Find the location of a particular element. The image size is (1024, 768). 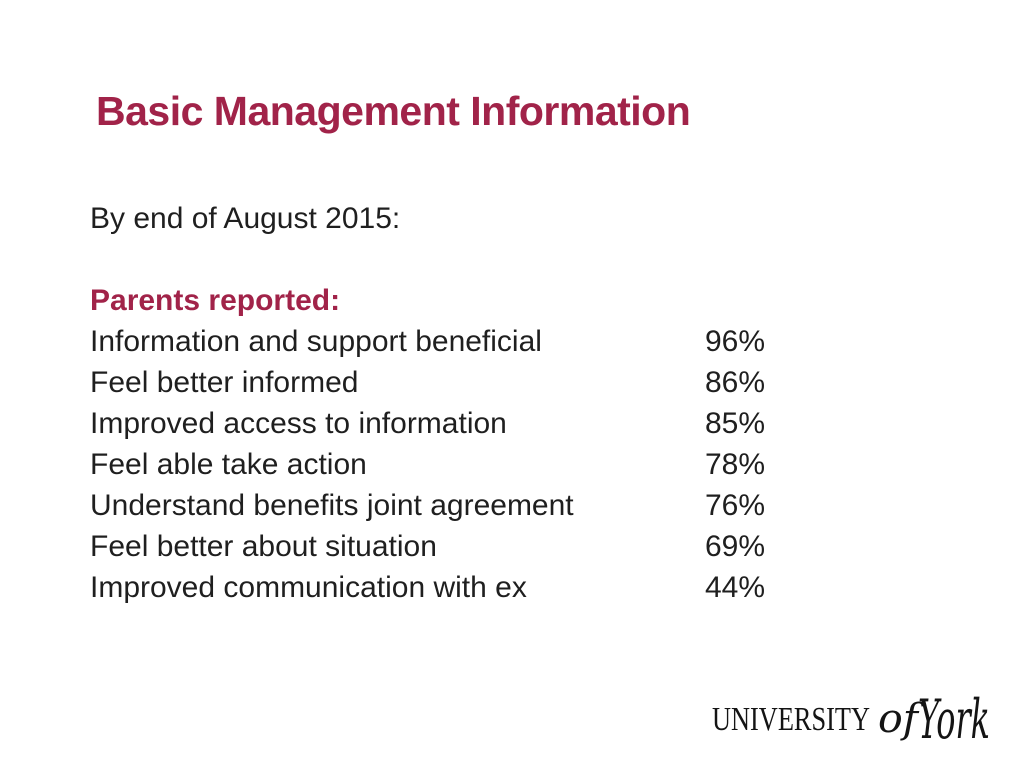

finding-label: Improved access to information is located at coordinates (298, 423).